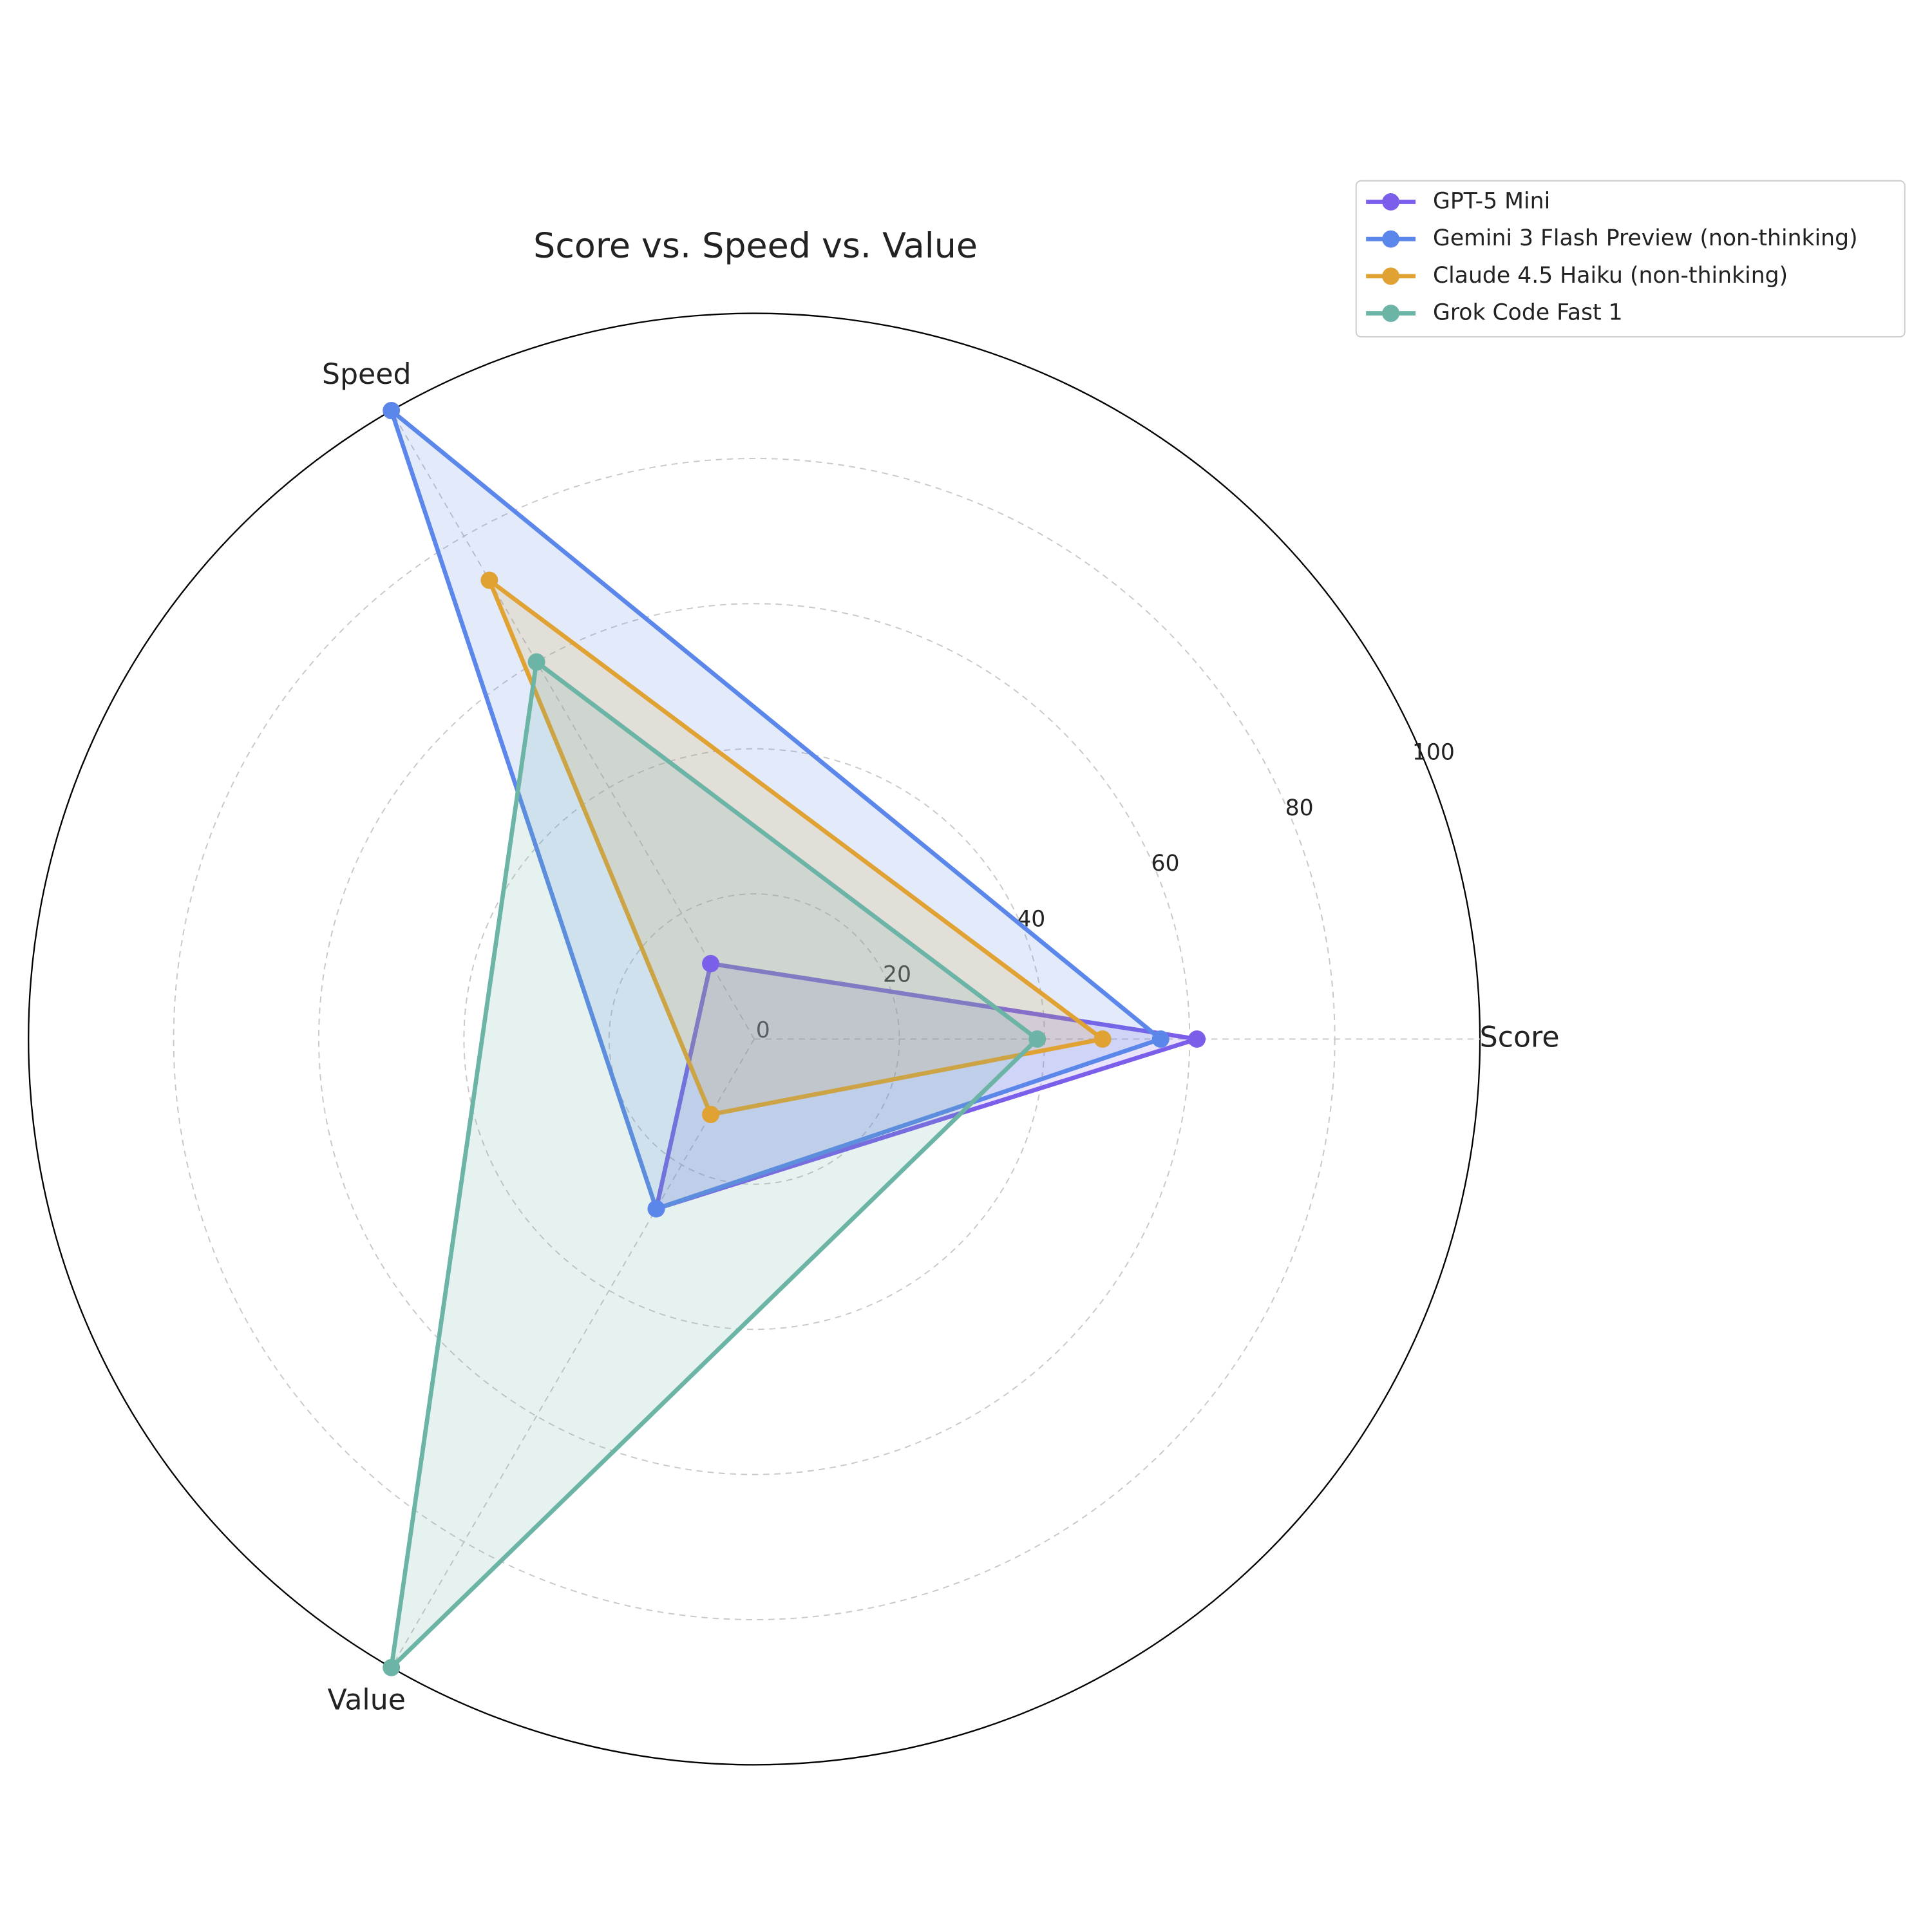 Image resolution: width=1932 pixels, height=1932 pixels. What do you see at coordinates (1528, 313) in the screenshot?
I see `legend-label: Grok Code Fast 1` at bounding box center [1528, 313].